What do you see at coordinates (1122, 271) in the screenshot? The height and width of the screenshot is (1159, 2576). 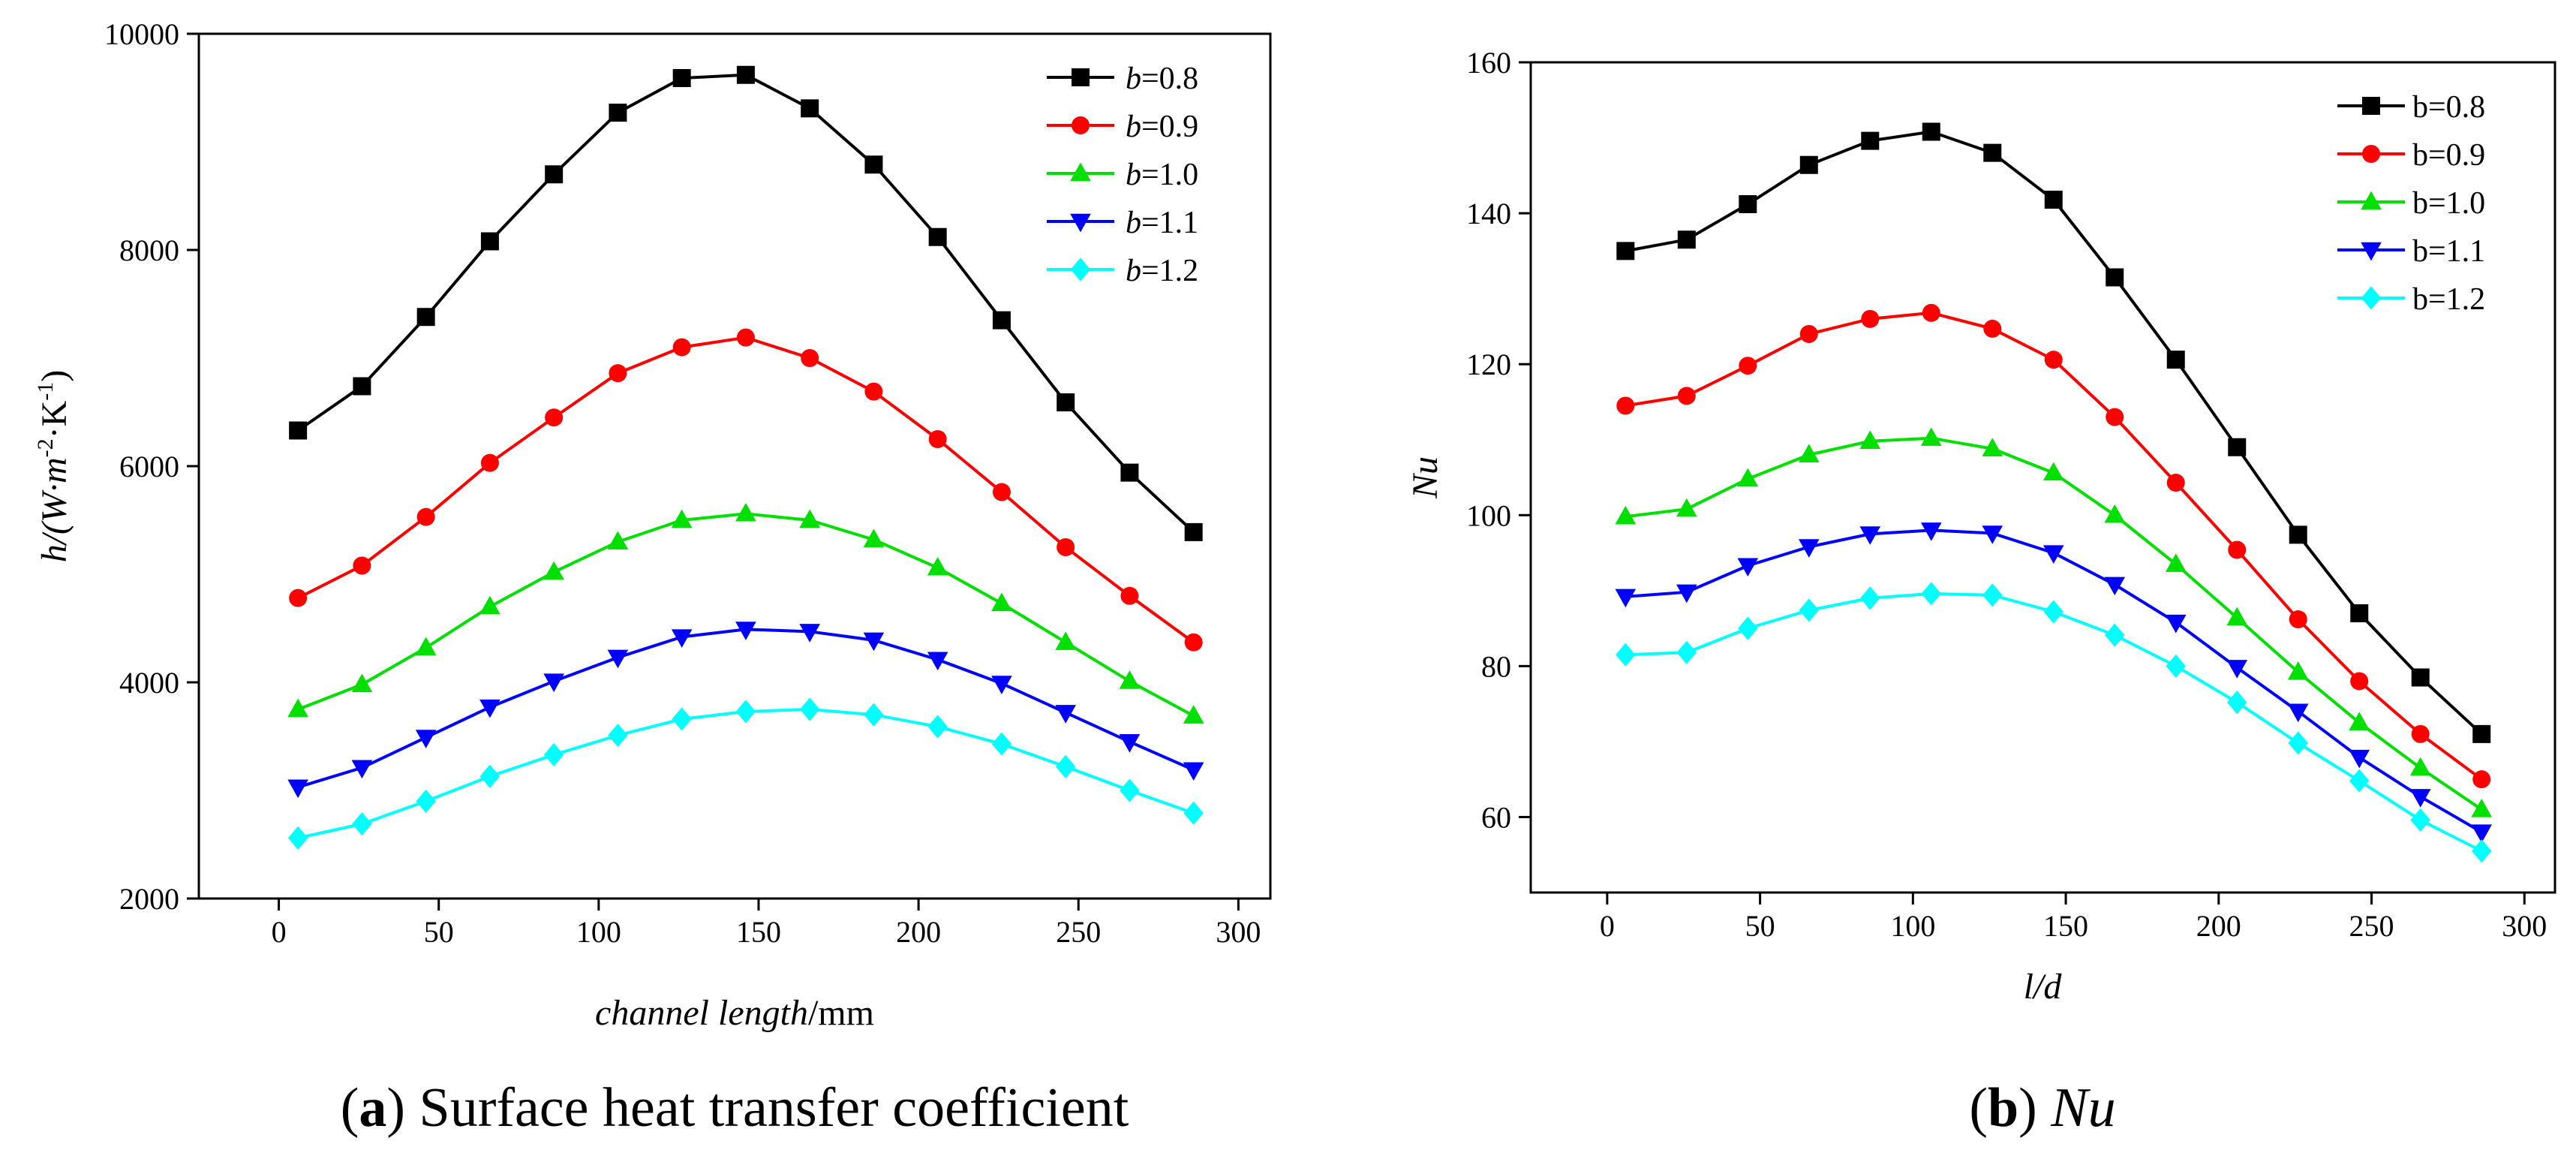 I see `panel-a-legend-item: b=1.2` at bounding box center [1122, 271].